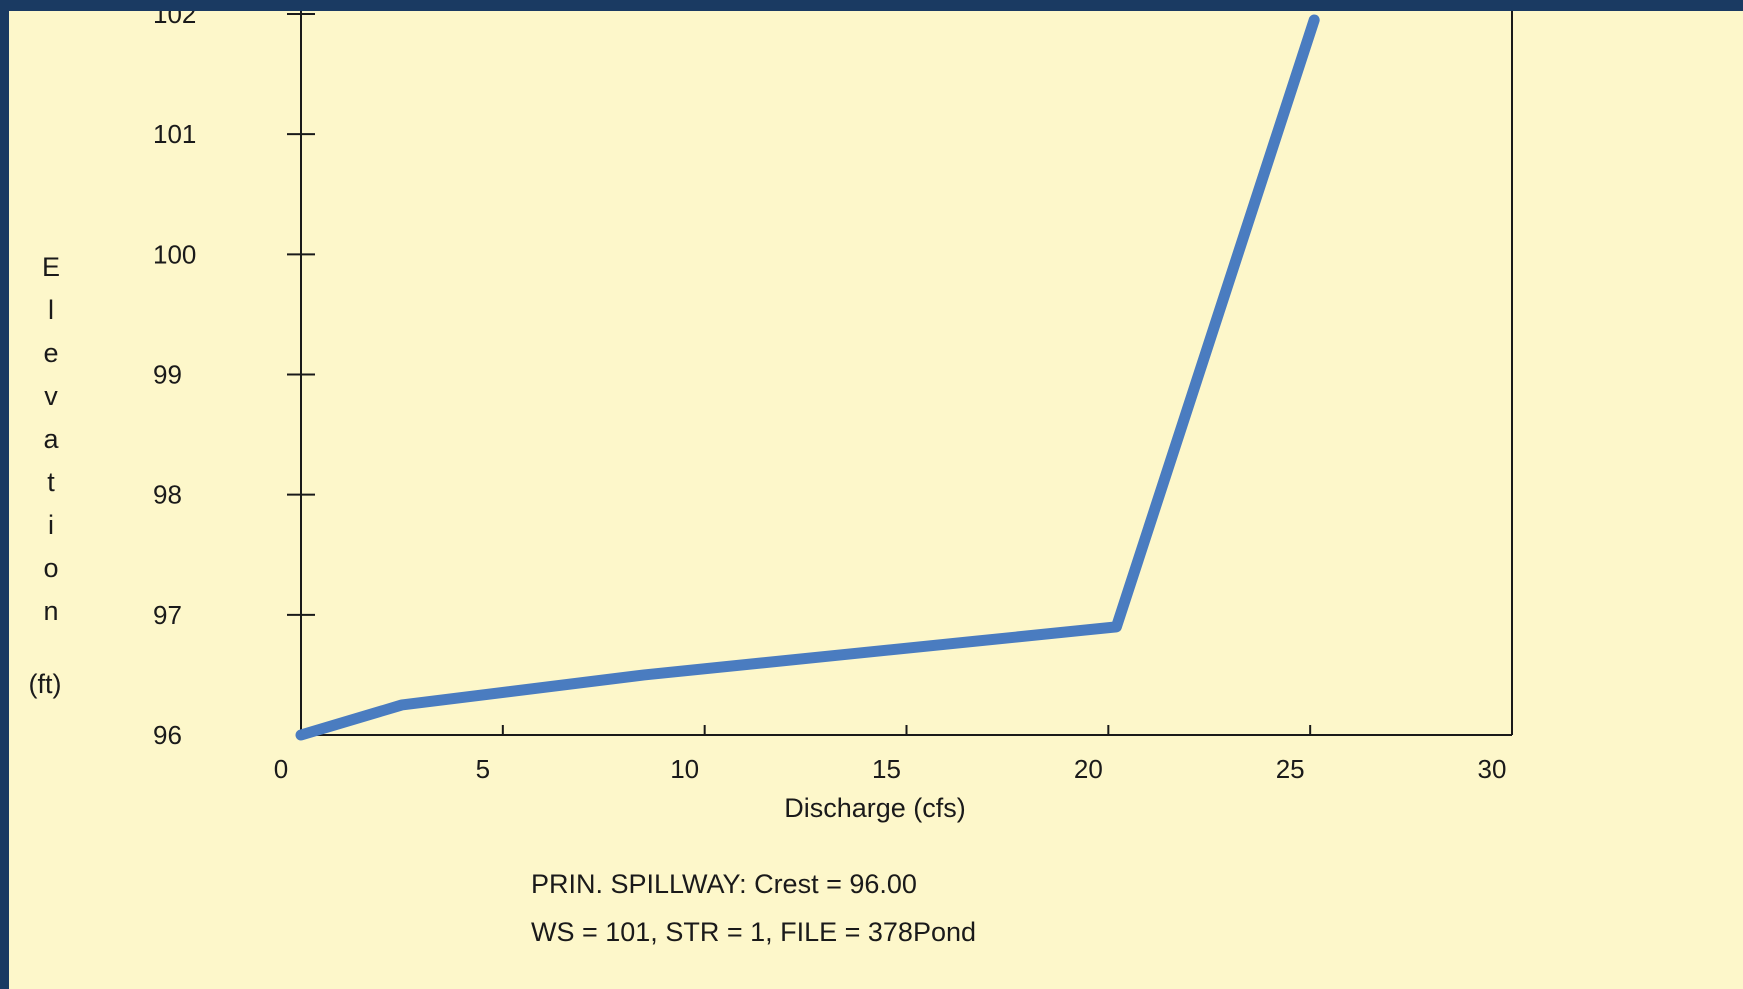 This screenshot has width=1743, height=989. I want to click on y-axis-unit: (ft), so click(45, 684).